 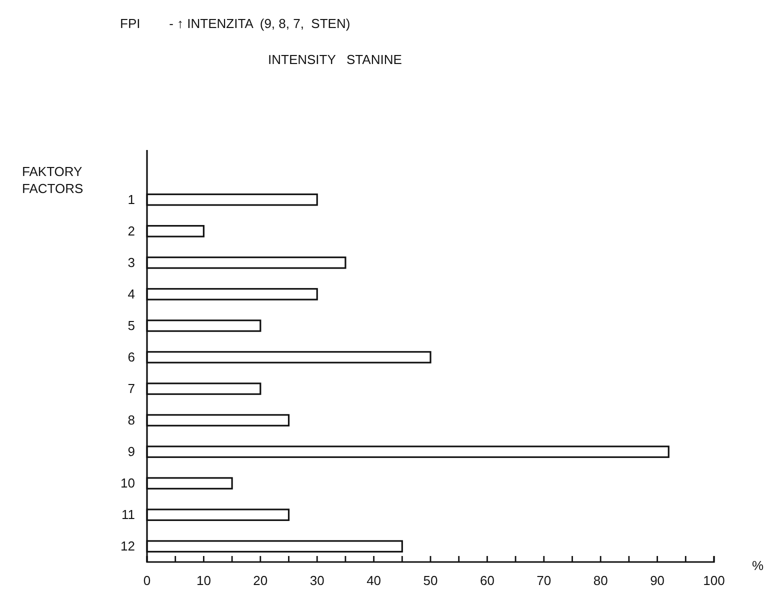 I want to click on x-tick-label: 70, so click(x=544, y=580).